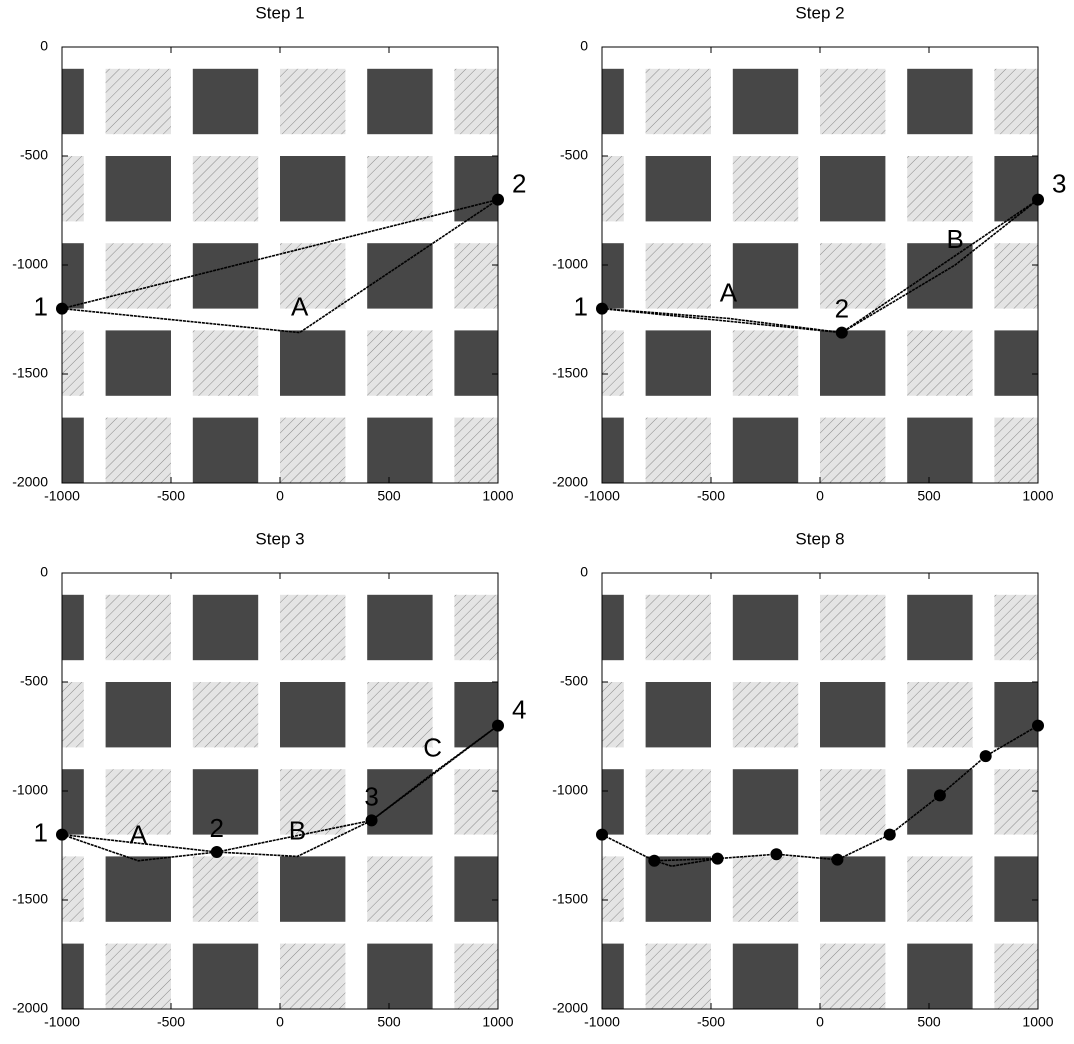 The image size is (1074, 1044). Describe the element at coordinates (819, 12) in the screenshot. I see `chart-title: Step 2` at that location.